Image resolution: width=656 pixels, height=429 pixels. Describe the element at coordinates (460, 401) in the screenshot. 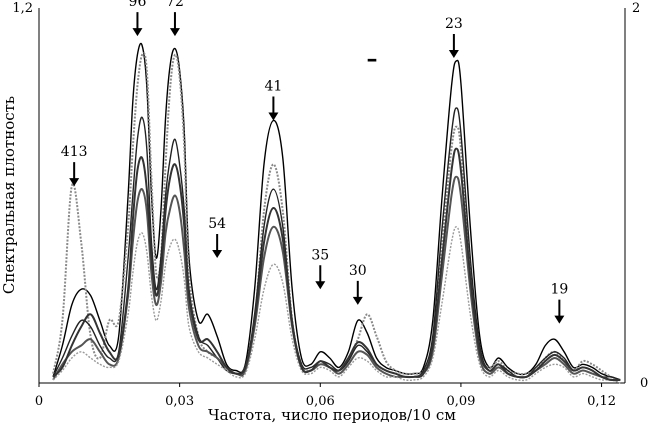

I see `x-tick-label: 0,09` at that location.